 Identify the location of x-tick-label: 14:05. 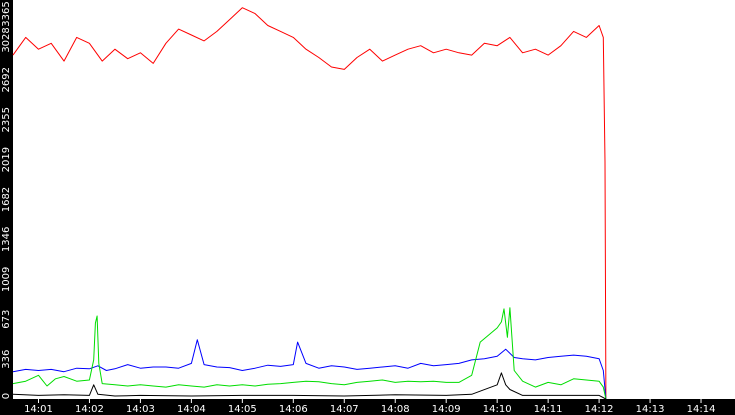
(242, 409).